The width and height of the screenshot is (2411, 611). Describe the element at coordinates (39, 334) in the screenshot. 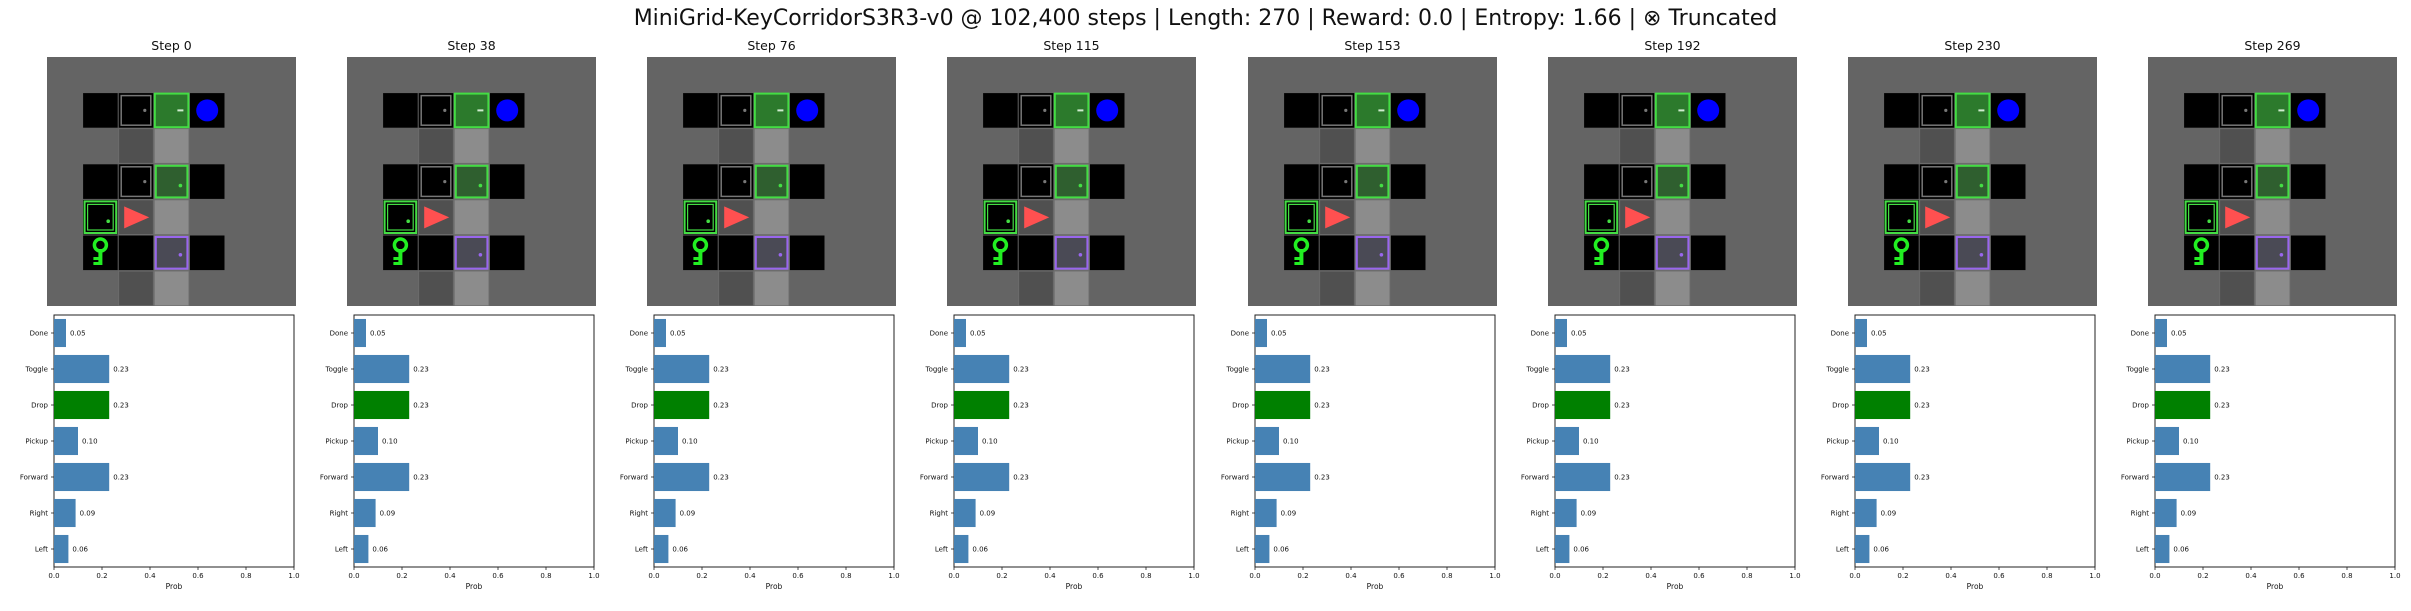

I see `category-label-done: Done` at that location.